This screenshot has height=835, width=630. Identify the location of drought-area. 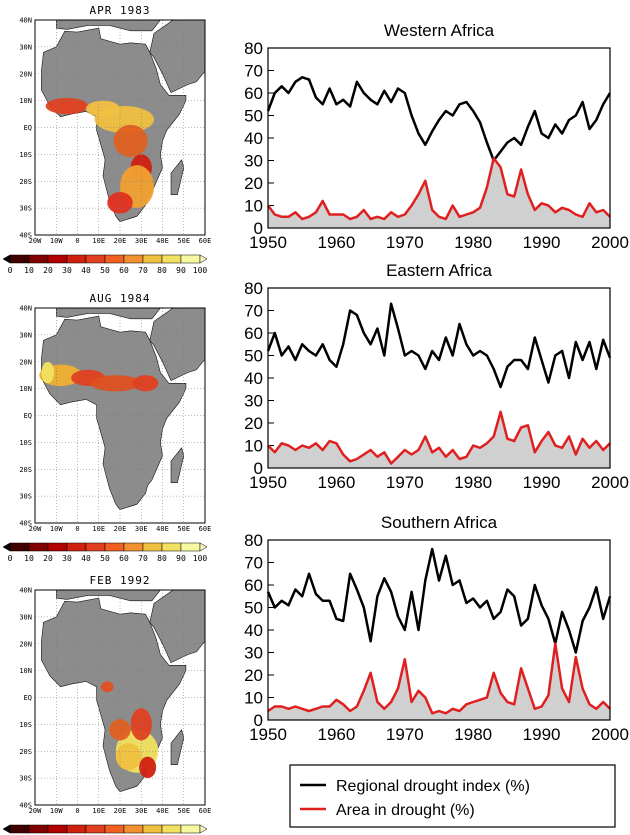
(439, 193).